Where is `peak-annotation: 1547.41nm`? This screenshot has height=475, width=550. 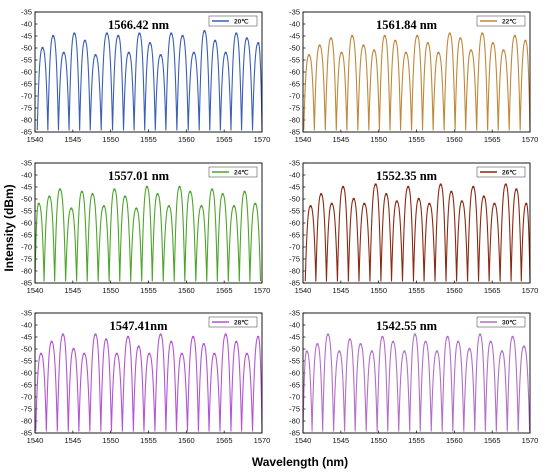
peak-annotation: 1547.41nm is located at coordinates (139, 326).